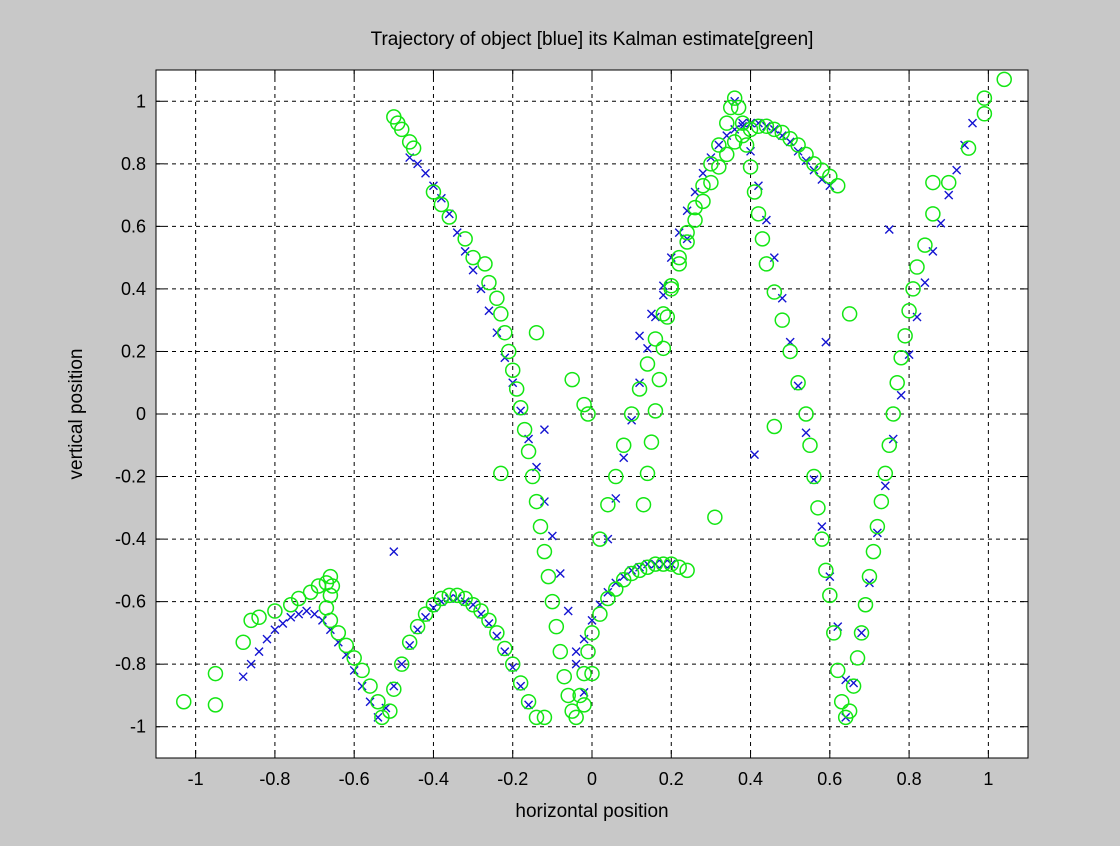 The image size is (1120, 846). I want to click on y-tick-label: -0.2, so click(130, 477).